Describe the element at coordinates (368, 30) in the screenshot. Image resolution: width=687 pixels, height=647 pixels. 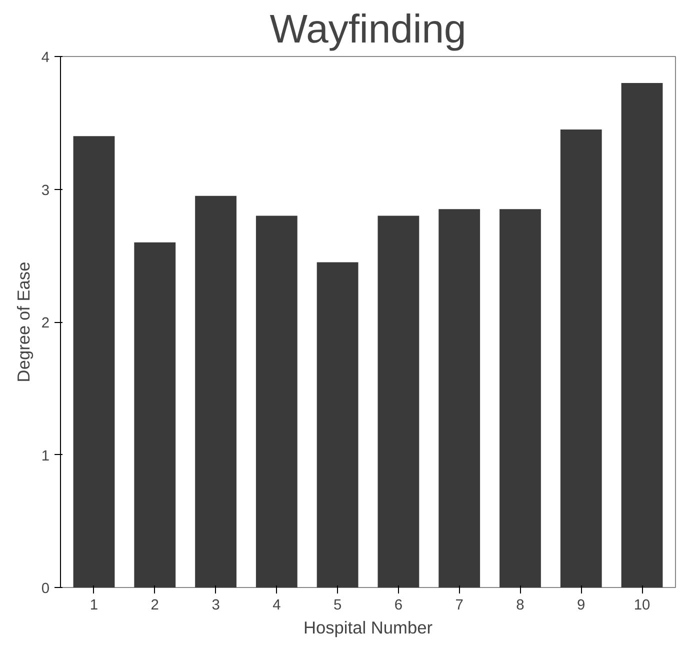
I see `chart-title: Wayfinding` at that location.